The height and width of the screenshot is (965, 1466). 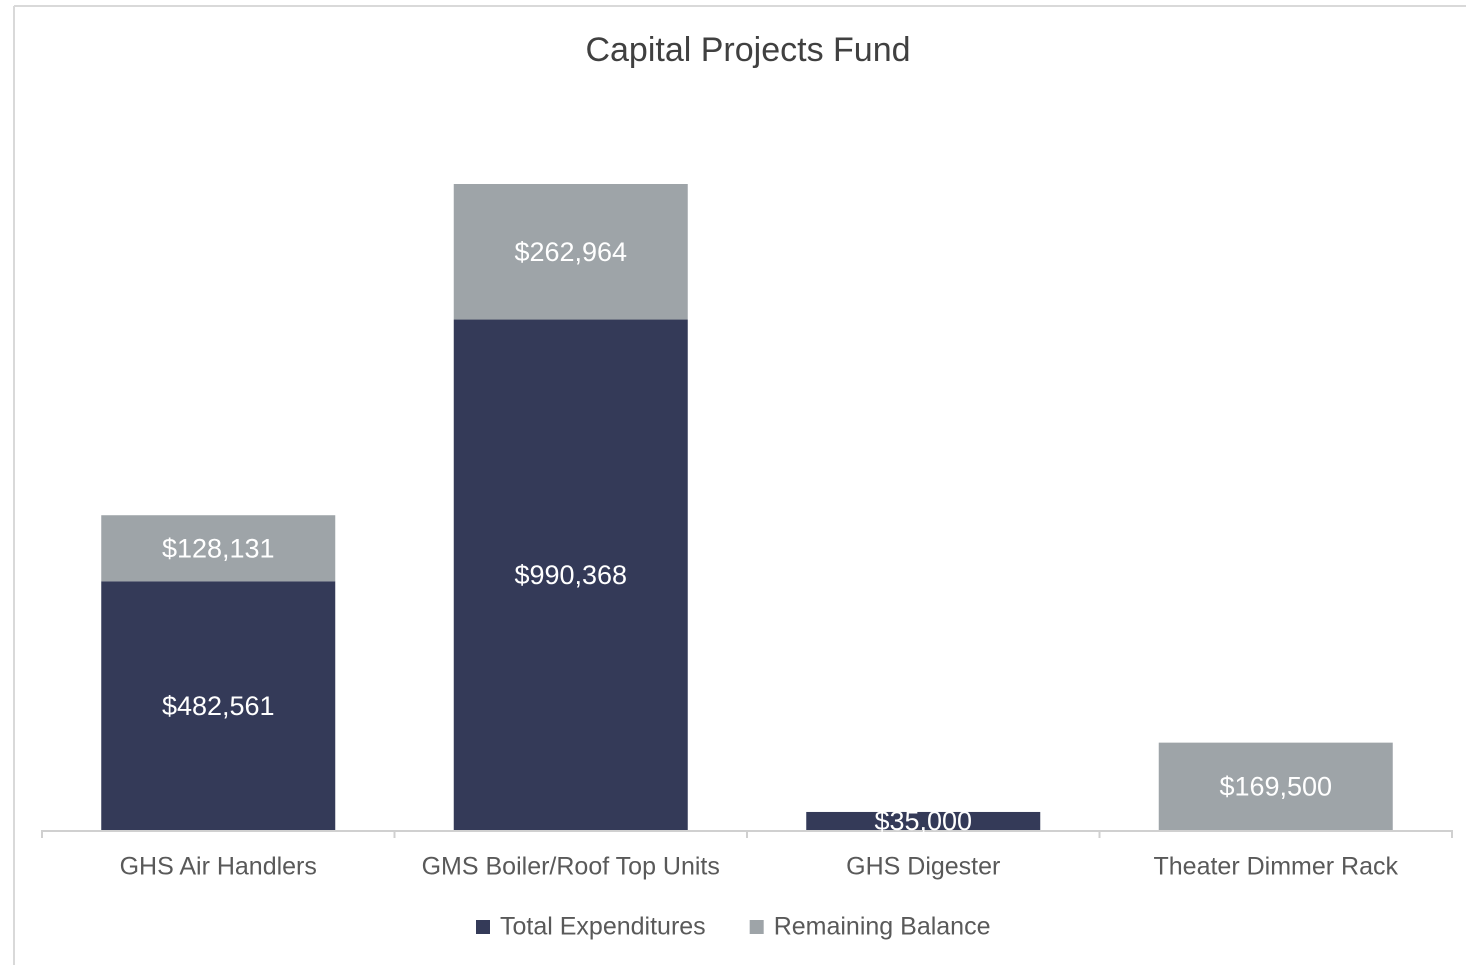 I want to click on x-tick-label: GMS Boiler/Roof Top Units, so click(x=571, y=867).